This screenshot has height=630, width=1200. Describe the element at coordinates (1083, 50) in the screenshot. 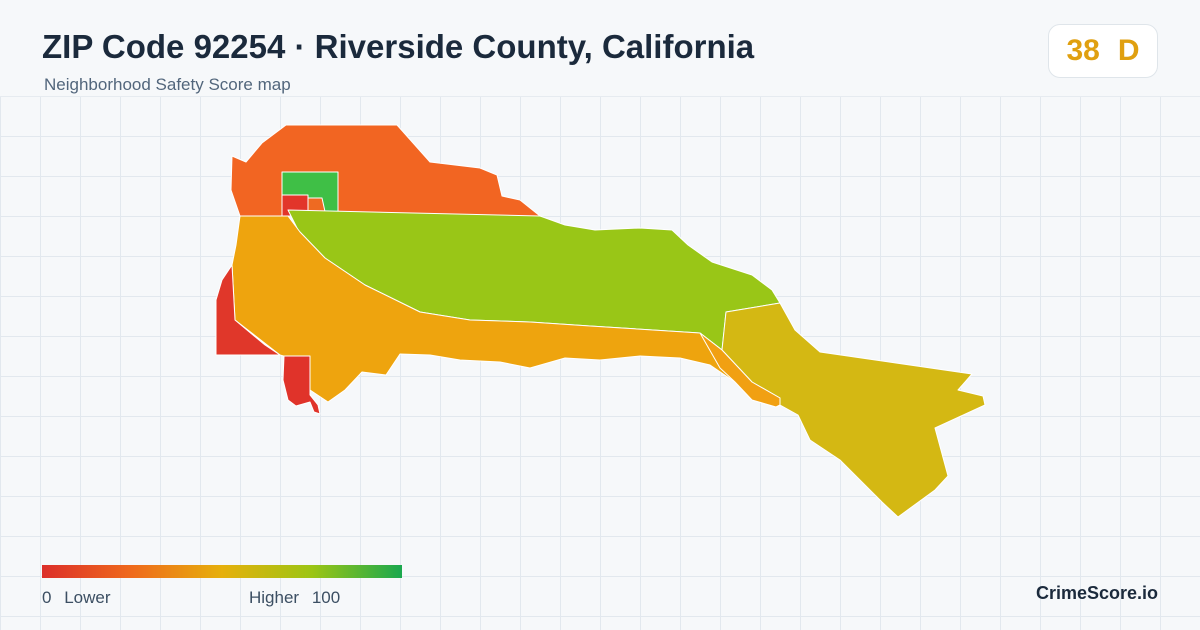

I see `score-value: 38` at that location.